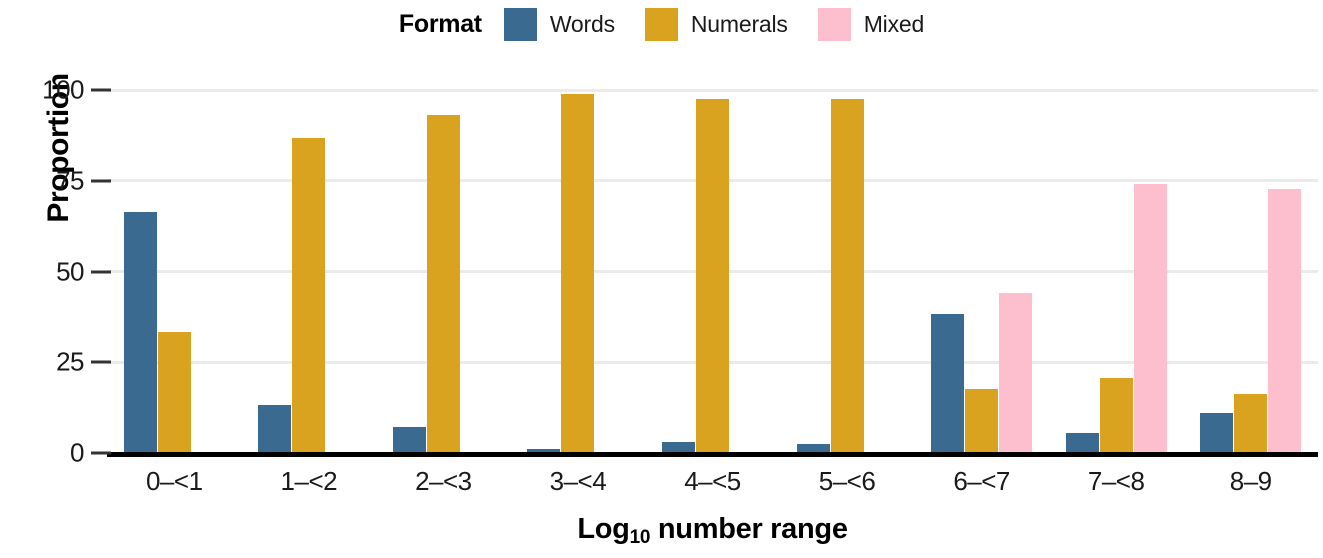 Image resolution: width=1323 pixels, height=558 pixels. I want to click on gridline, so click(712, 90).